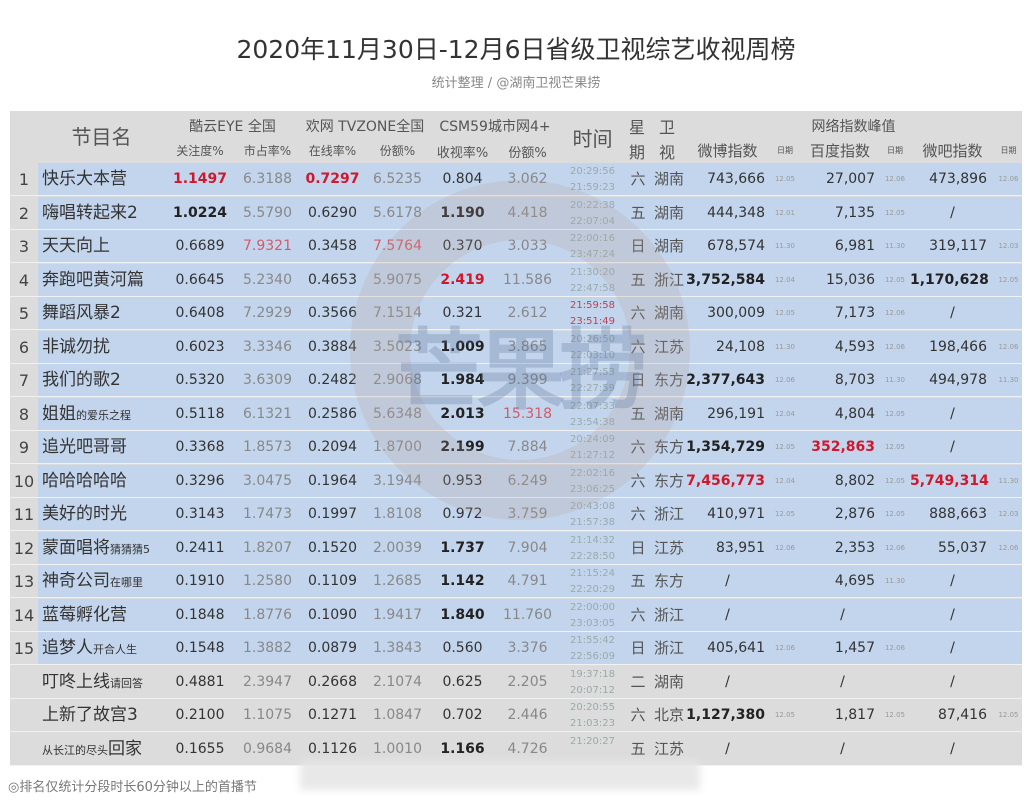 The image size is (1032, 800). I want to click on weekday: 日, so click(638, 380).